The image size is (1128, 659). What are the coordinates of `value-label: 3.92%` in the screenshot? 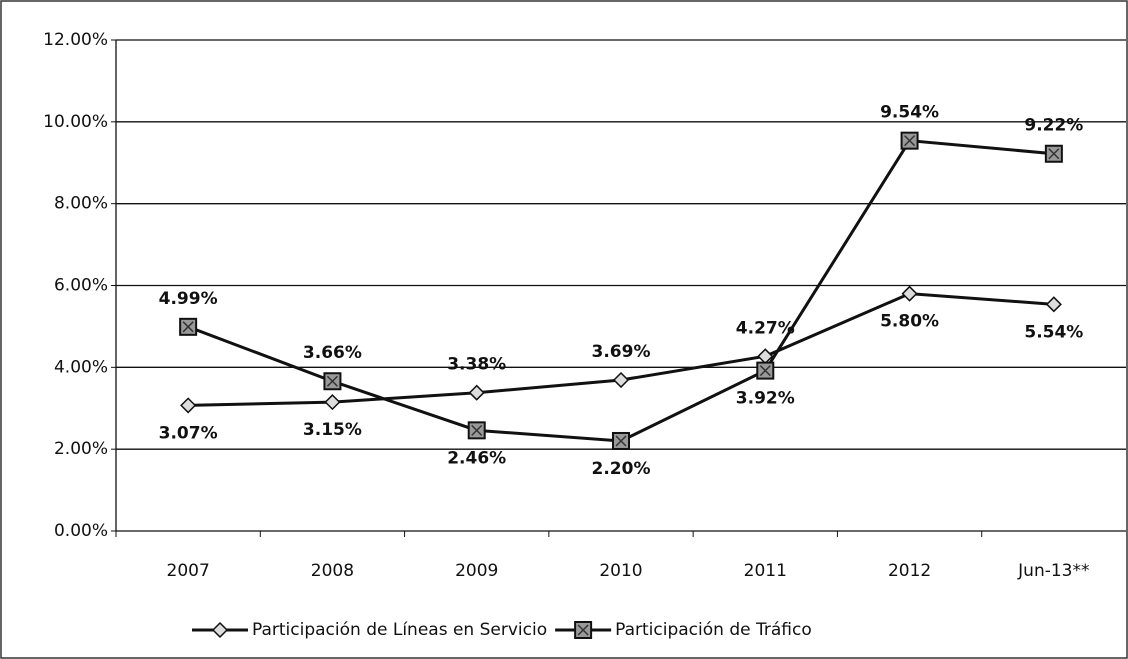 It's located at (765, 399).